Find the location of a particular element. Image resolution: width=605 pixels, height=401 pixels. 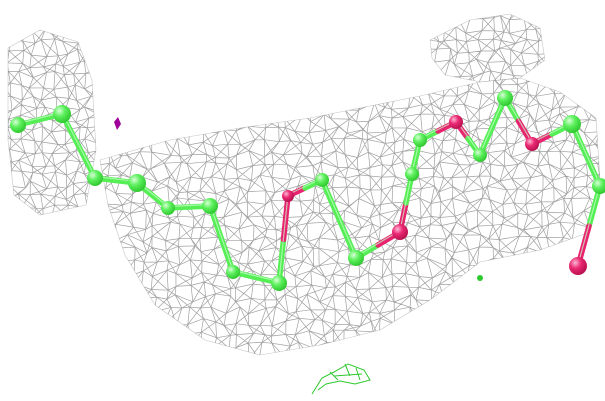

stray-green-dot is located at coordinates (480, 278).